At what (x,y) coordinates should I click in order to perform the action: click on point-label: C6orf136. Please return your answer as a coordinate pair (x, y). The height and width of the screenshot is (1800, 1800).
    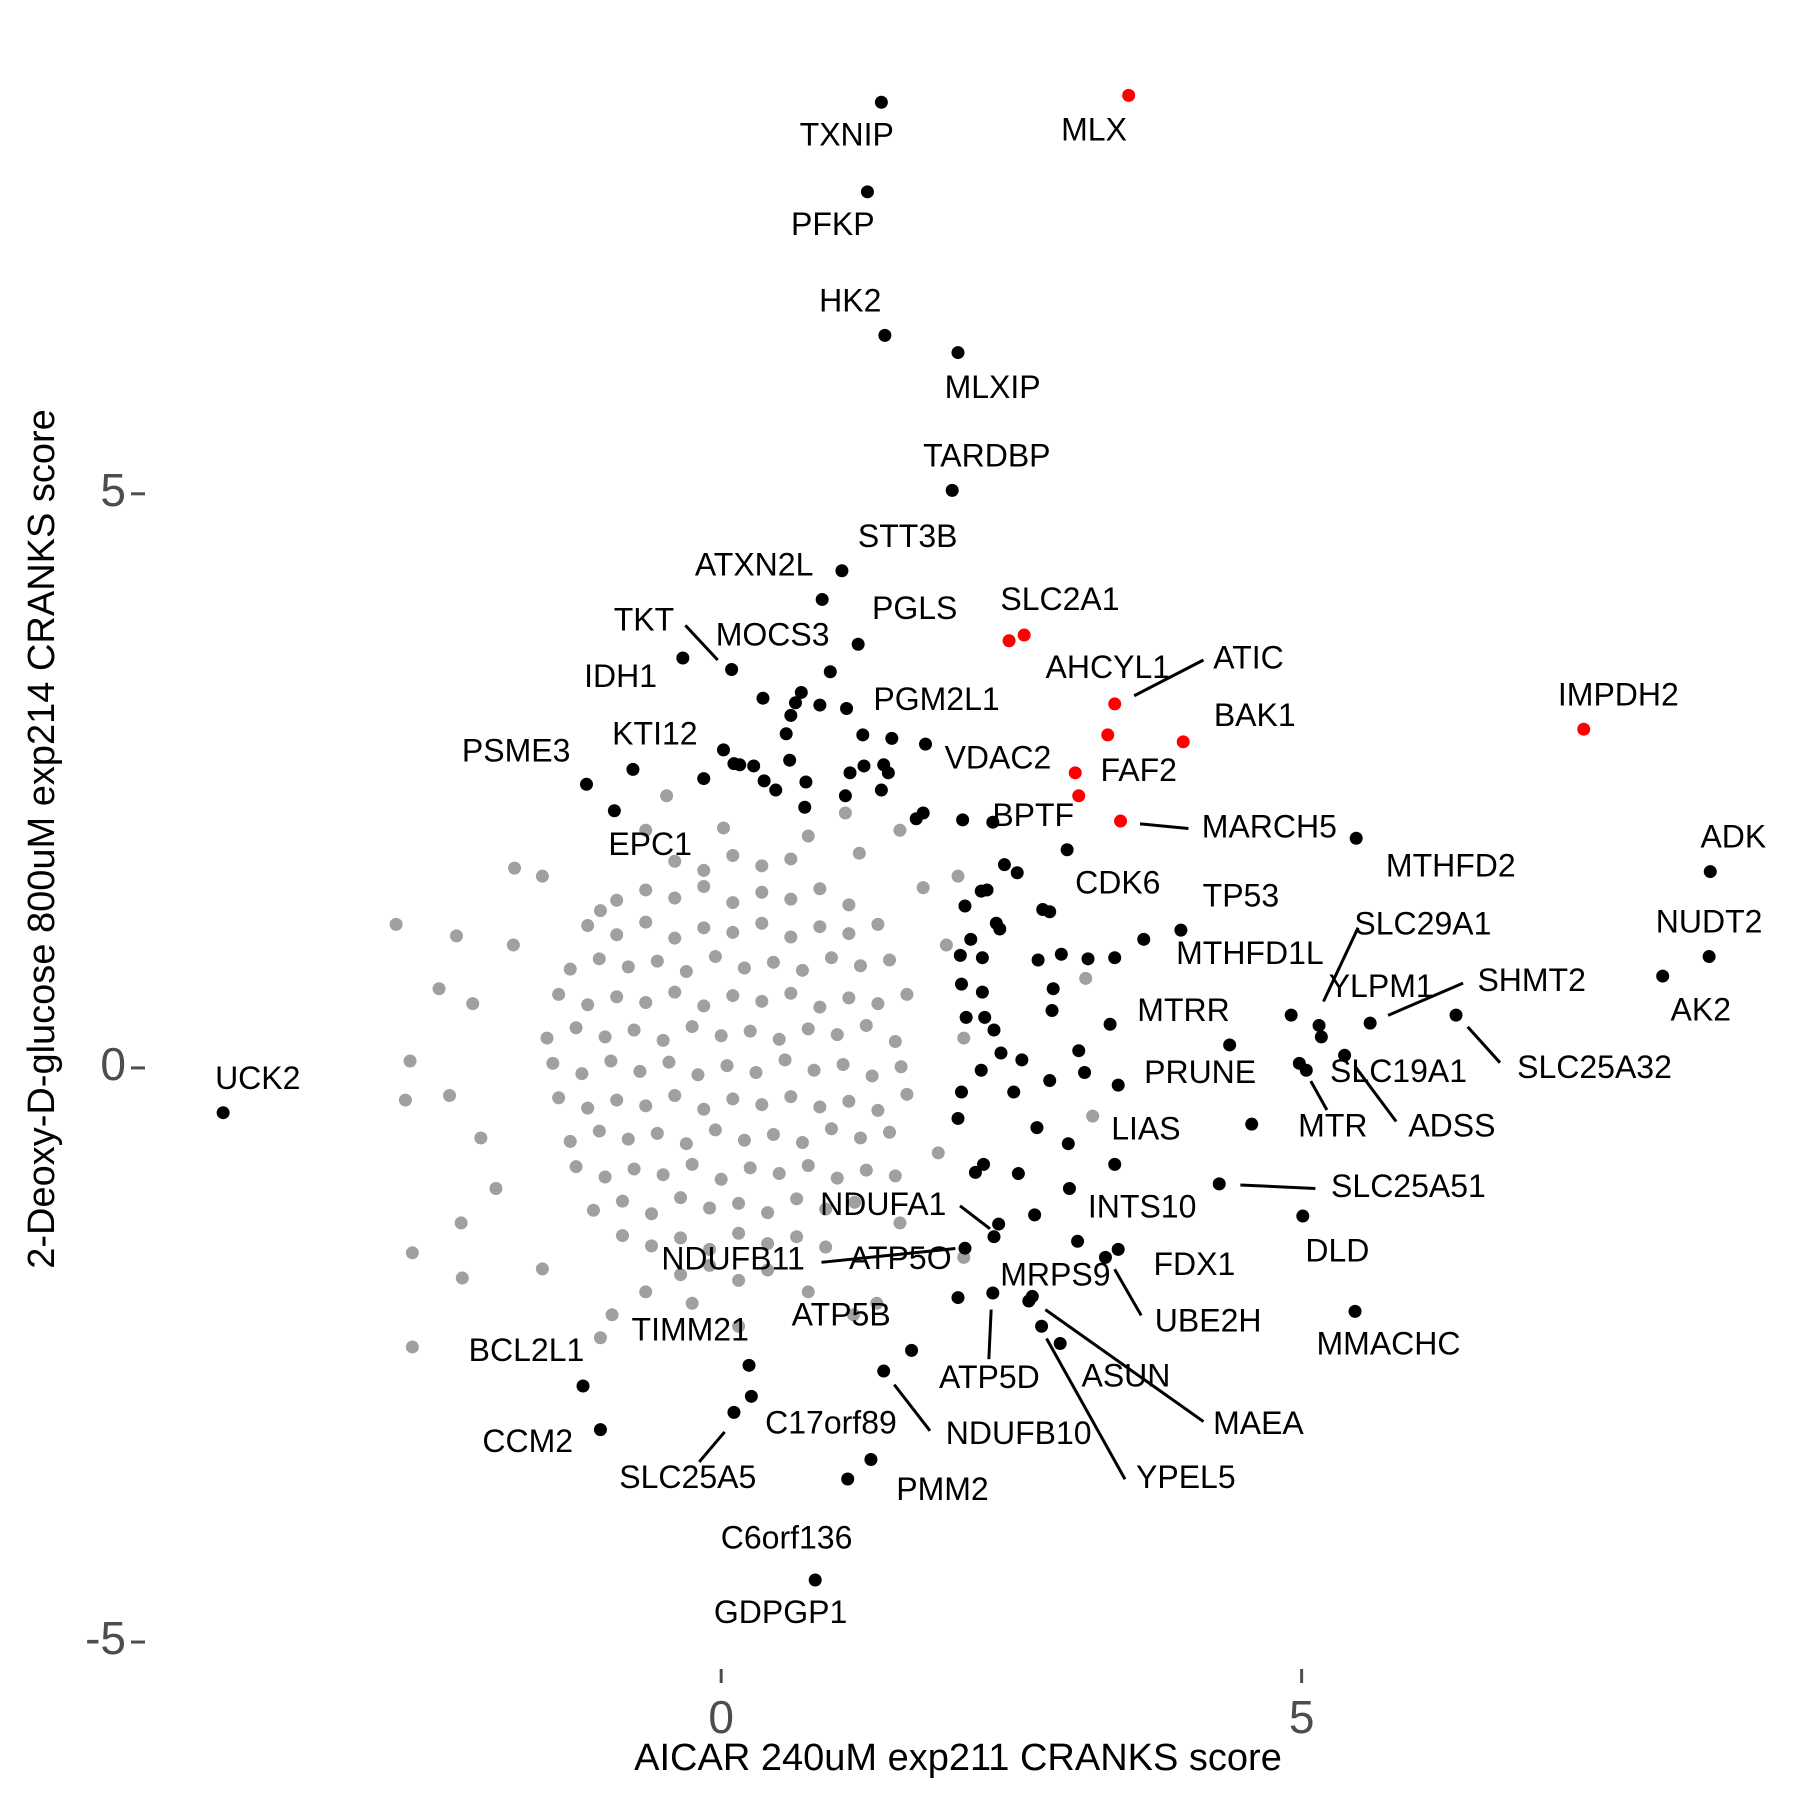
    Looking at the image, I should click on (787, 1538).